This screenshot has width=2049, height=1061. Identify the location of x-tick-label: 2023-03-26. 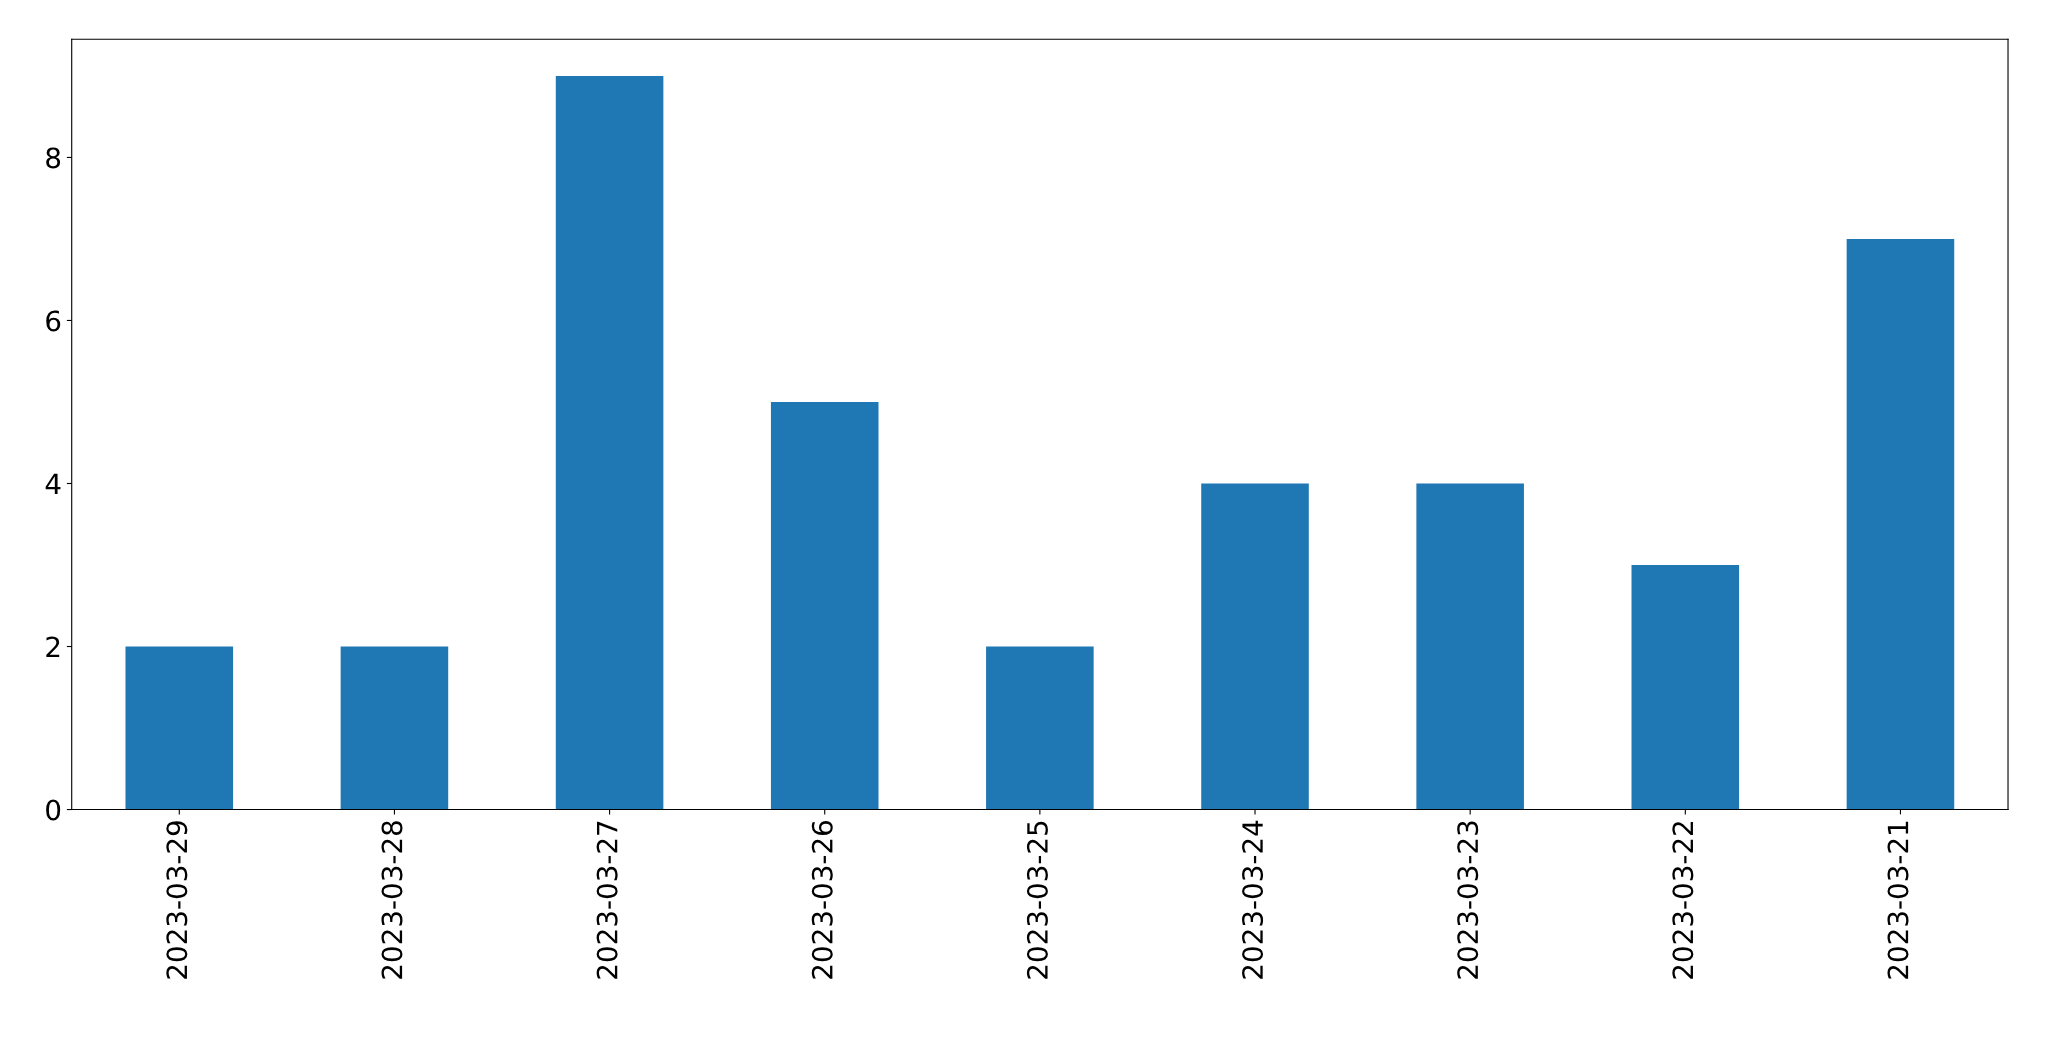
(822, 900).